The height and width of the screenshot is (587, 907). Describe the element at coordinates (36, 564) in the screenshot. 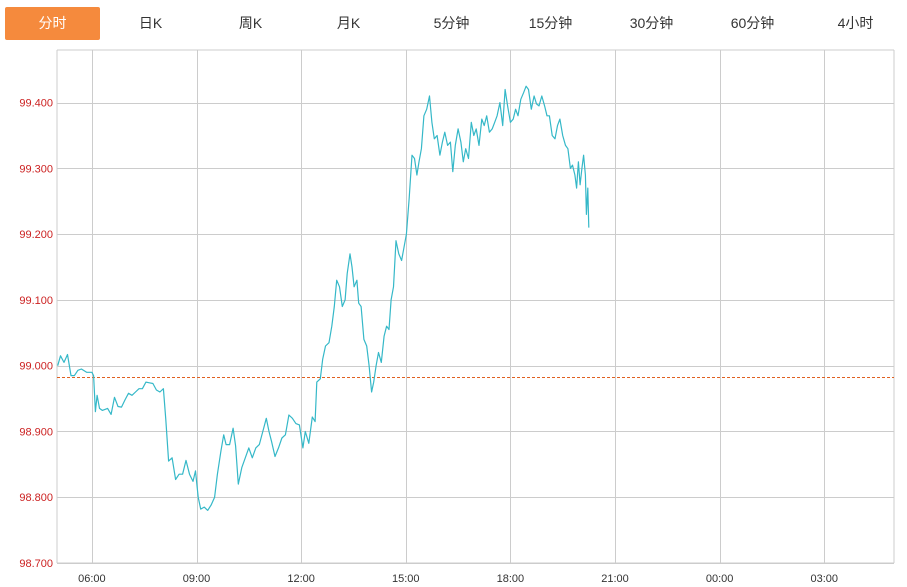

I see `y-tick-label: 98.700` at that location.